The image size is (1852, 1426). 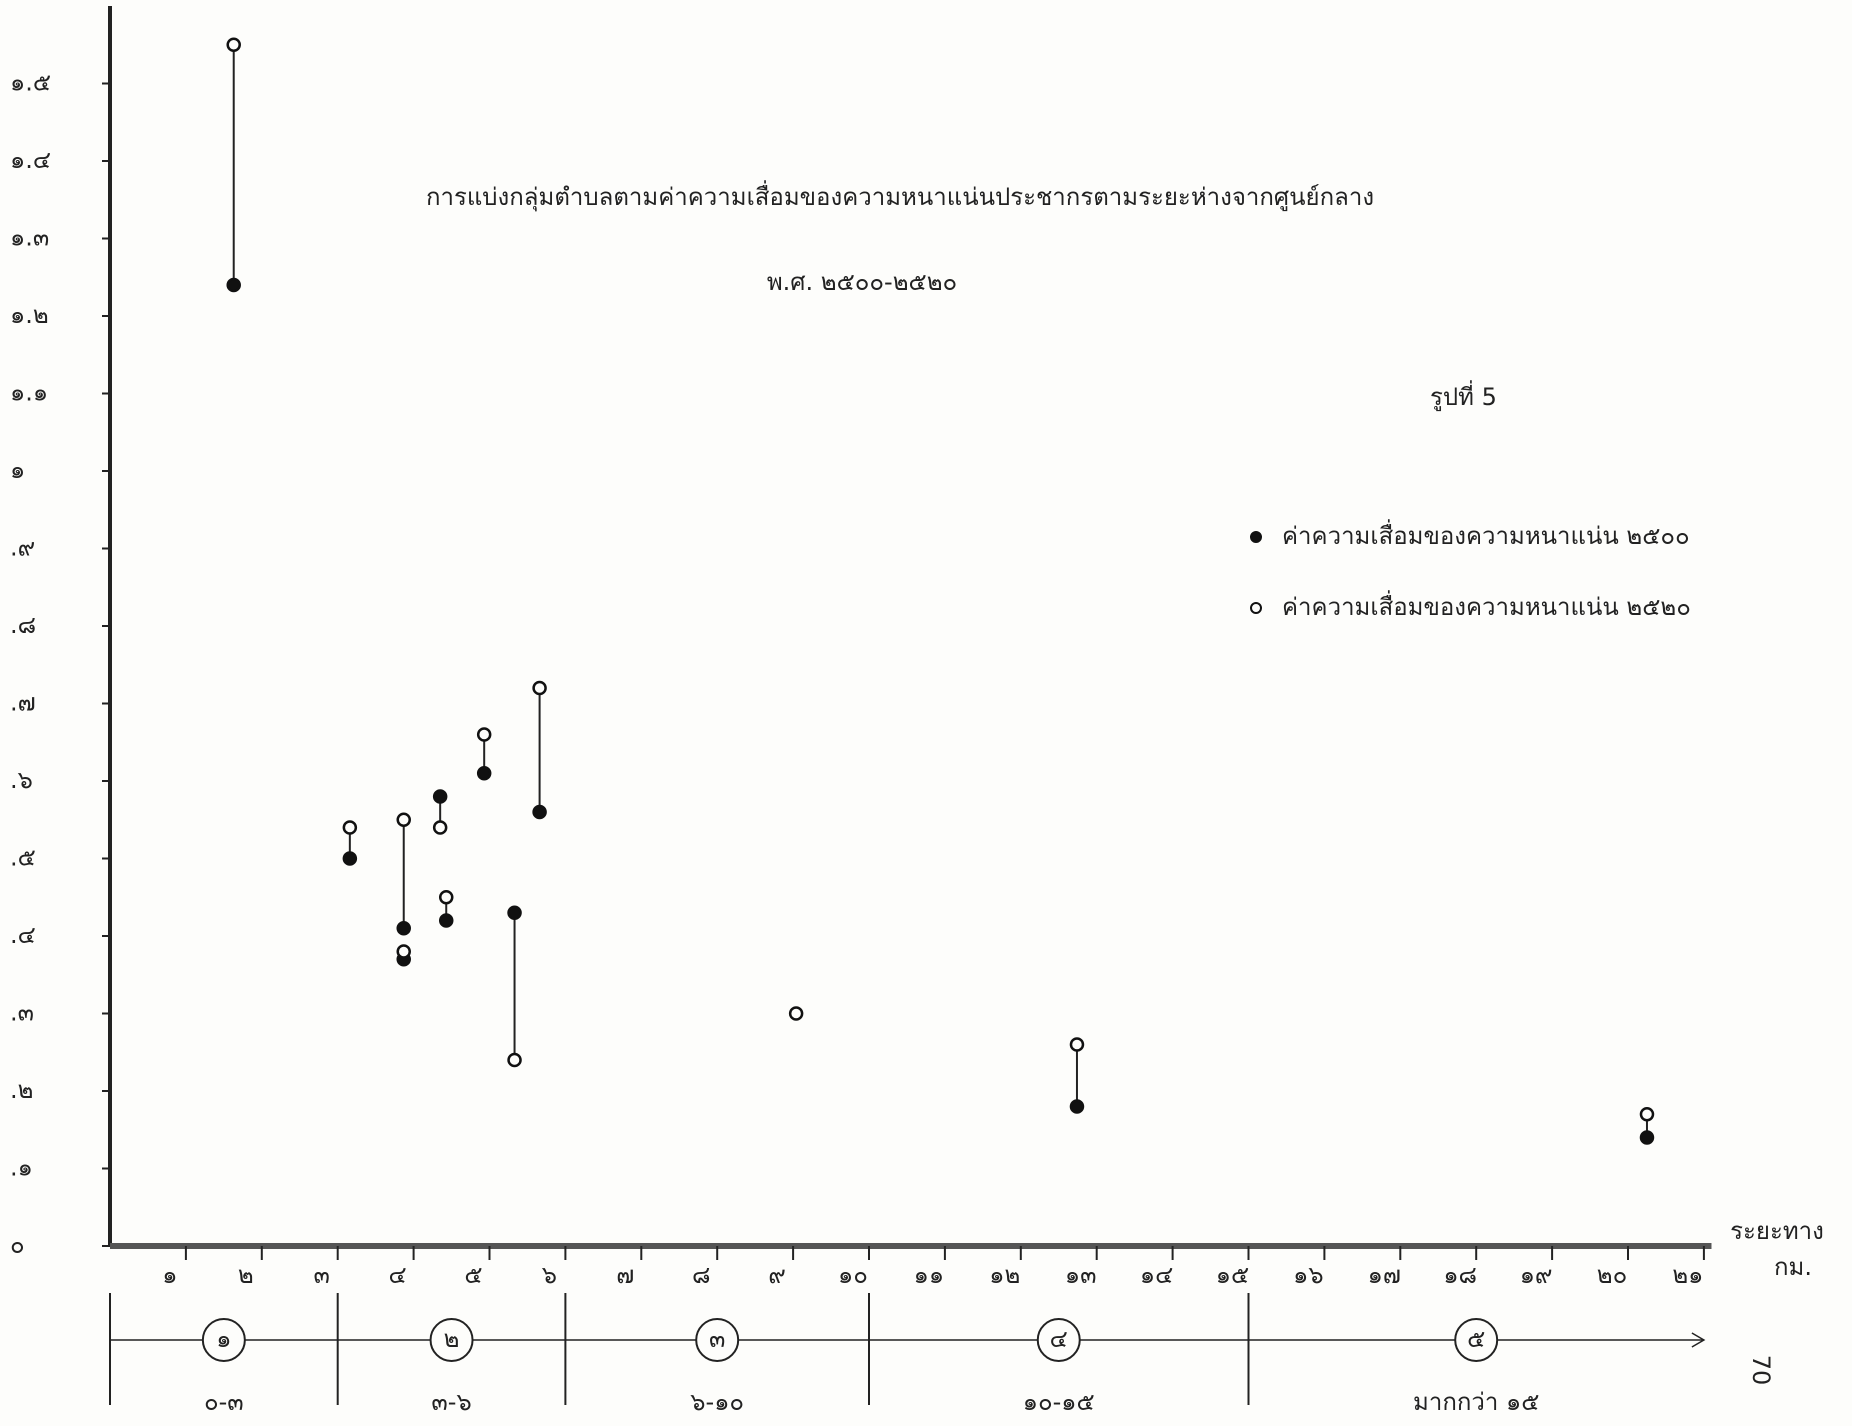 What do you see at coordinates (1476, 1402) in the screenshot?
I see `zone-range: มากกว่า ๑๕` at bounding box center [1476, 1402].